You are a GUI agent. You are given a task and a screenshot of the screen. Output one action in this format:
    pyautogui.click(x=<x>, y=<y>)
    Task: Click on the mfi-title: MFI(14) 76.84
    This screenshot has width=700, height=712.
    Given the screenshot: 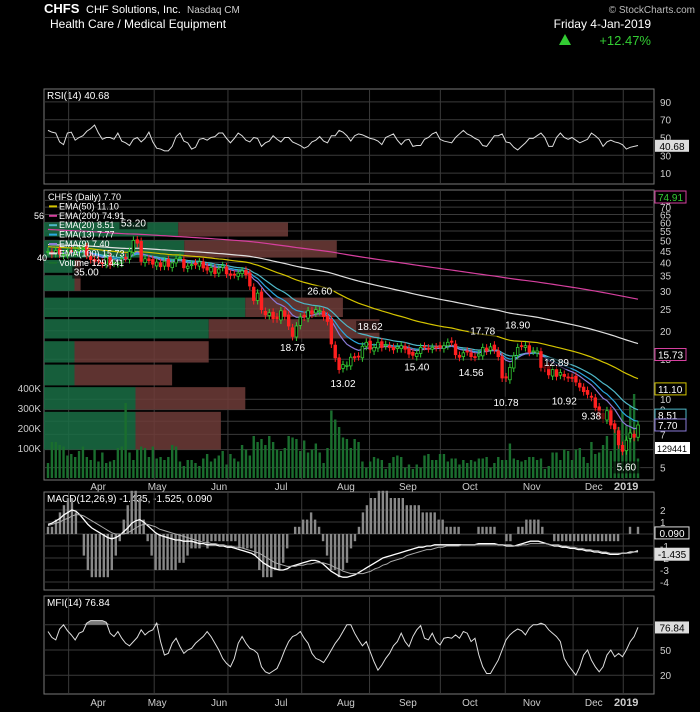 What is the action you would take?
    pyautogui.click(x=78, y=603)
    